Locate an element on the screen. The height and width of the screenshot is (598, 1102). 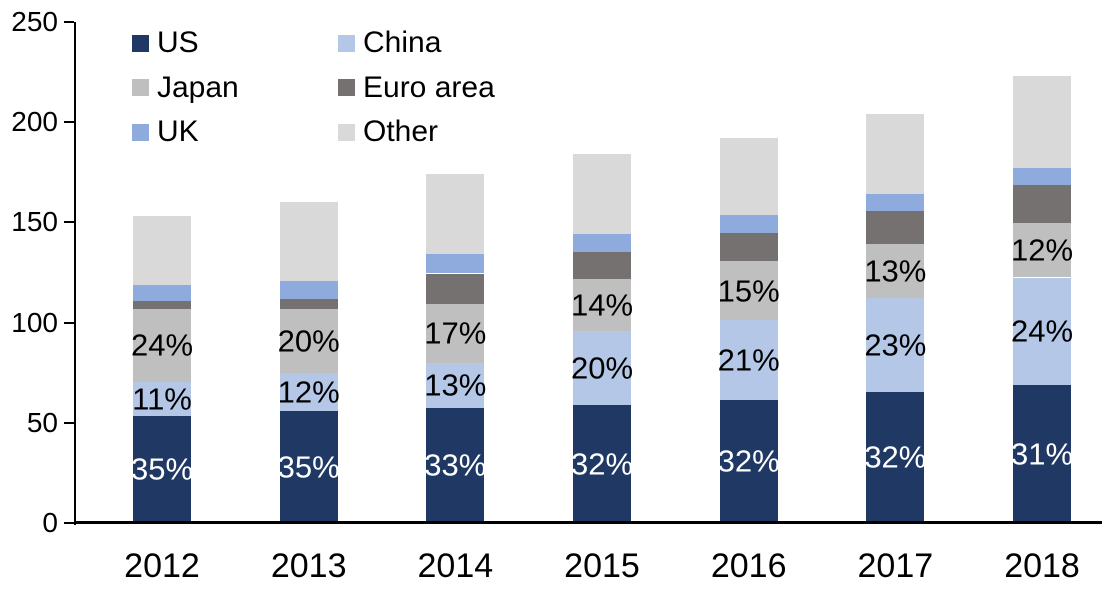
bar-segment-uk-2013 is located at coordinates (308, 289).